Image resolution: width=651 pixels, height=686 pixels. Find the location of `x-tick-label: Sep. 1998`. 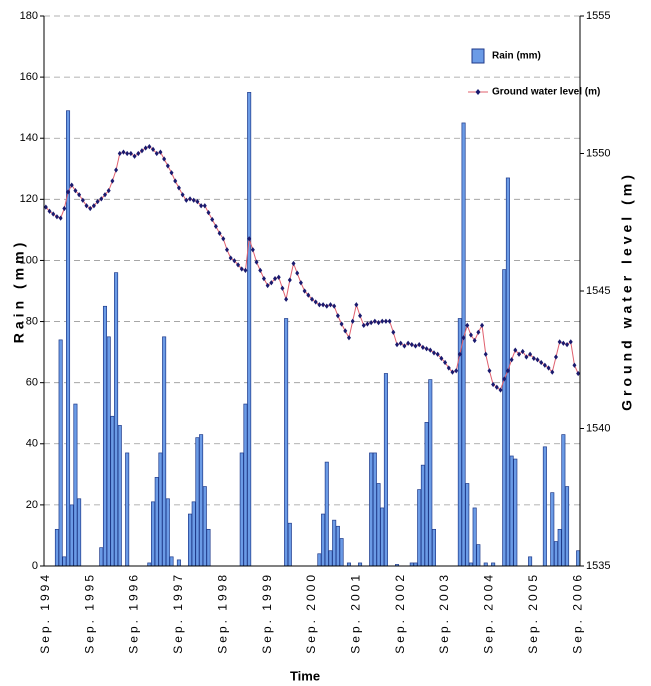

x-tick-label: Sep. 1998 is located at coordinates (222, 613).